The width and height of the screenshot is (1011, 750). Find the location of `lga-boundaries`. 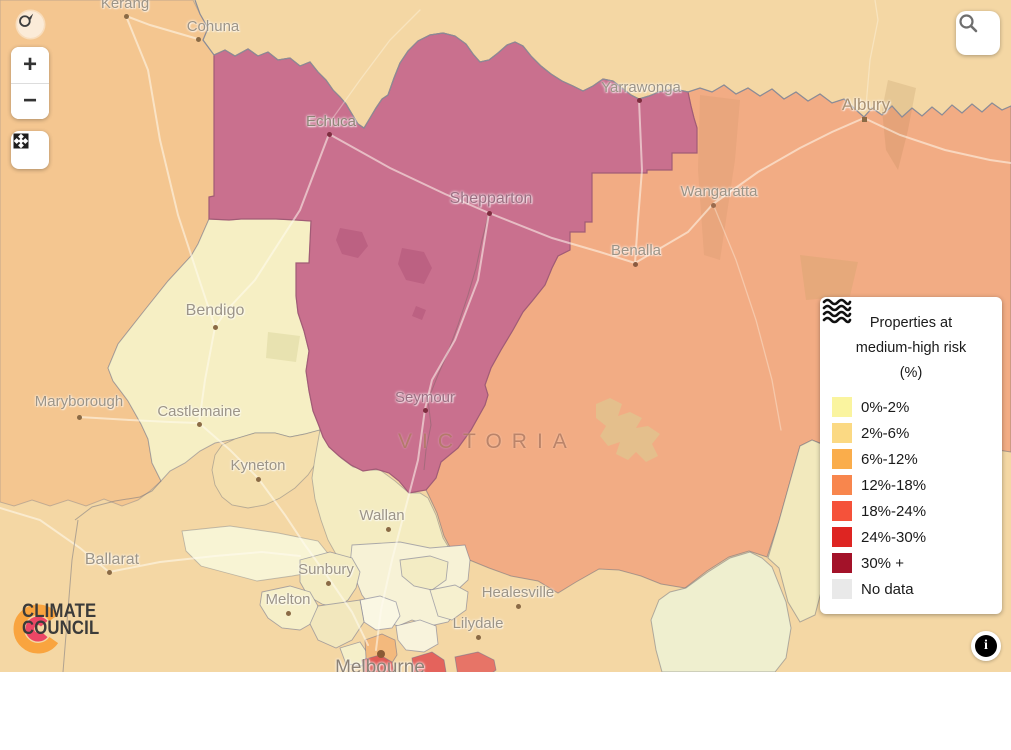

lga-boundaries is located at coordinates (112, 576).